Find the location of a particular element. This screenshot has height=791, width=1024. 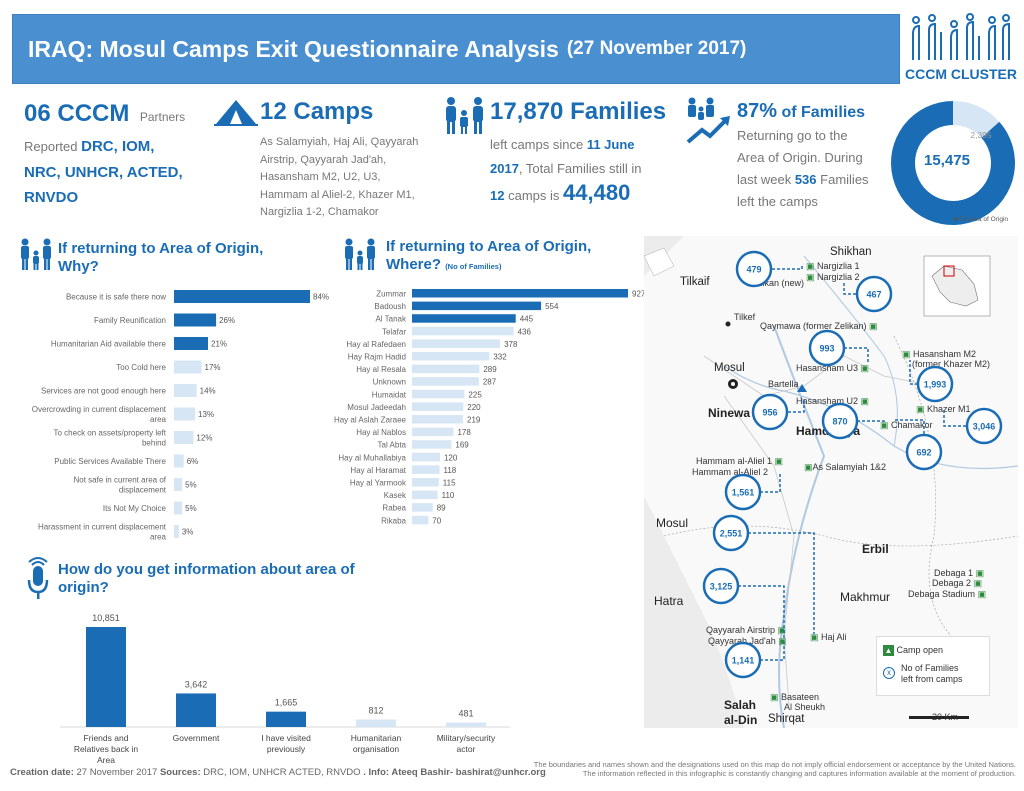

return-l3b: 536 is located at coordinates (805, 179).